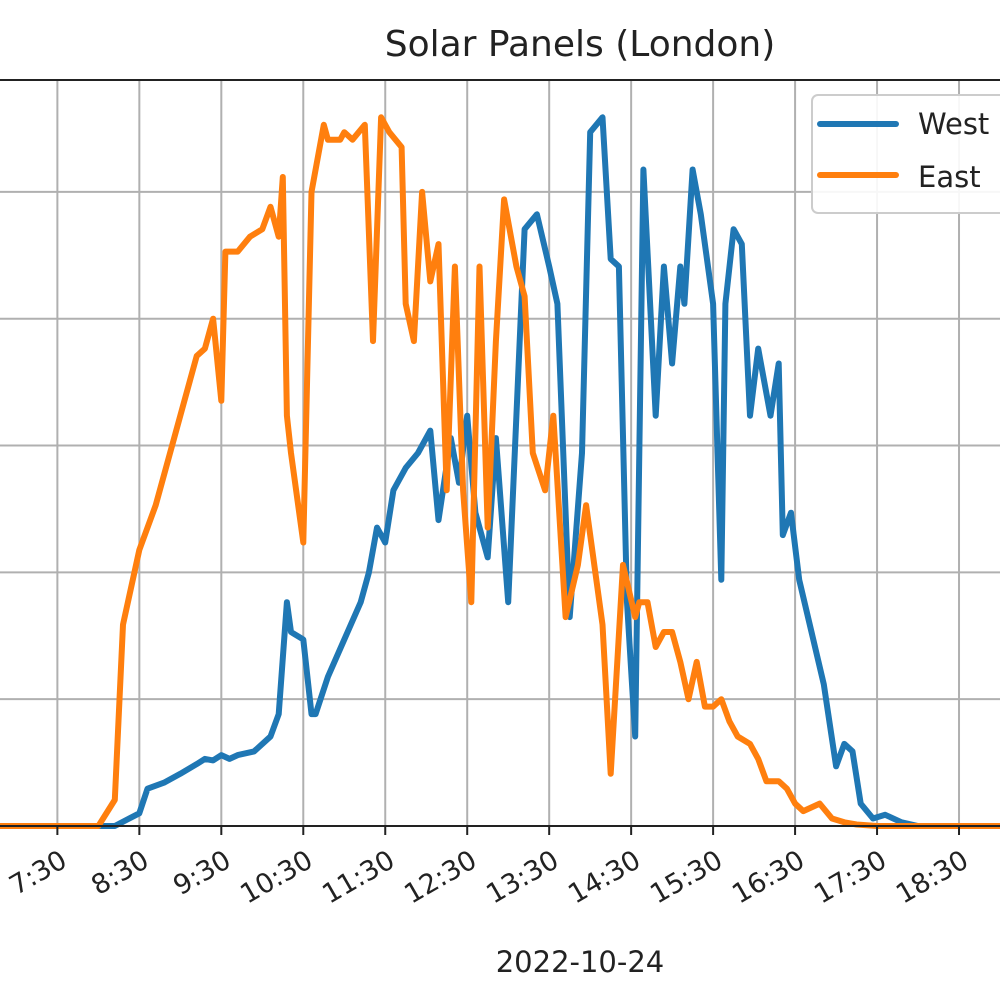 The height and width of the screenshot is (1000, 1000). Describe the element at coordinates (522, 878) in the screenshot. I see `x-tick-label-7: 13:30` at that location.